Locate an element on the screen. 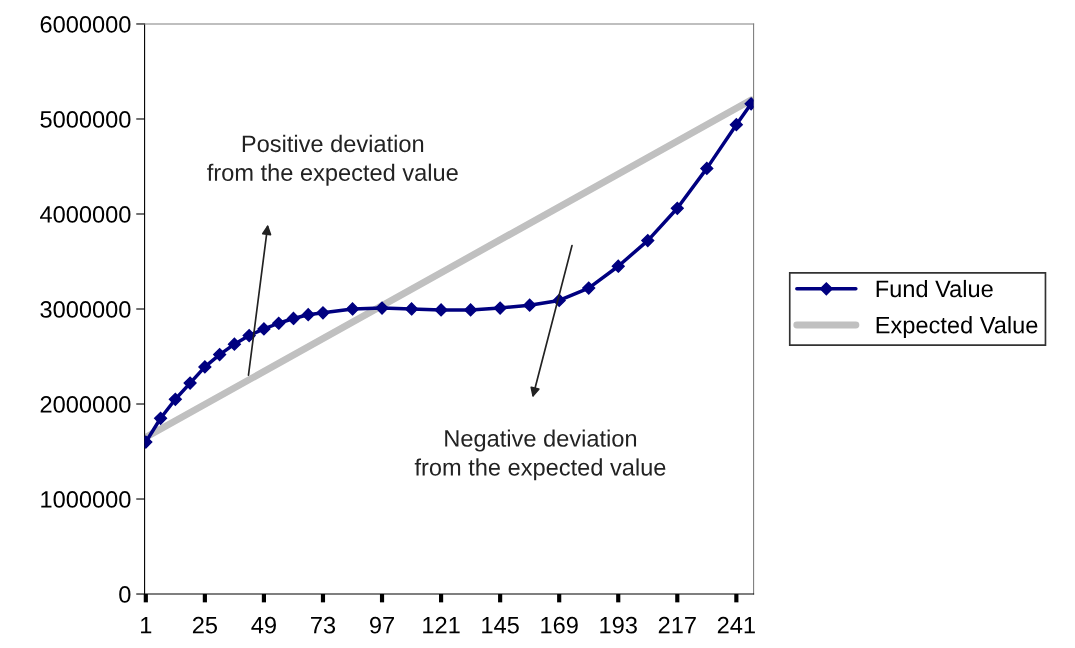 The image size is (1075, 648). x-tick-label: 1 is located at coordinates (146, 625).